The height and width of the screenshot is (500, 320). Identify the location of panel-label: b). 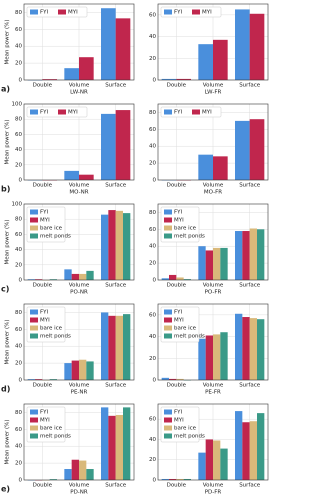
(5, 189).